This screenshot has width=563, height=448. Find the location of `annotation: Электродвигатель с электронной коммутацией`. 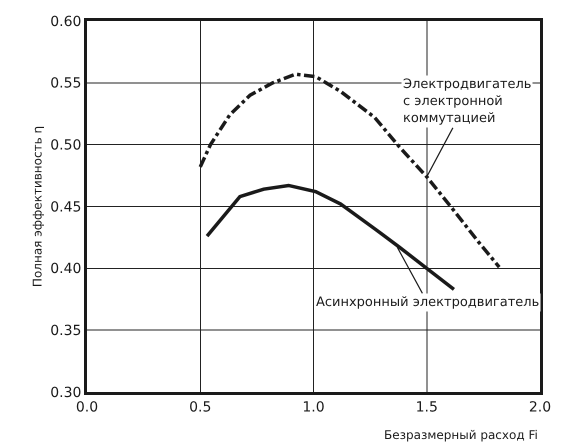

annotation: Электродвигатель с электронной коммутацией is located at coordinates (467, 101).